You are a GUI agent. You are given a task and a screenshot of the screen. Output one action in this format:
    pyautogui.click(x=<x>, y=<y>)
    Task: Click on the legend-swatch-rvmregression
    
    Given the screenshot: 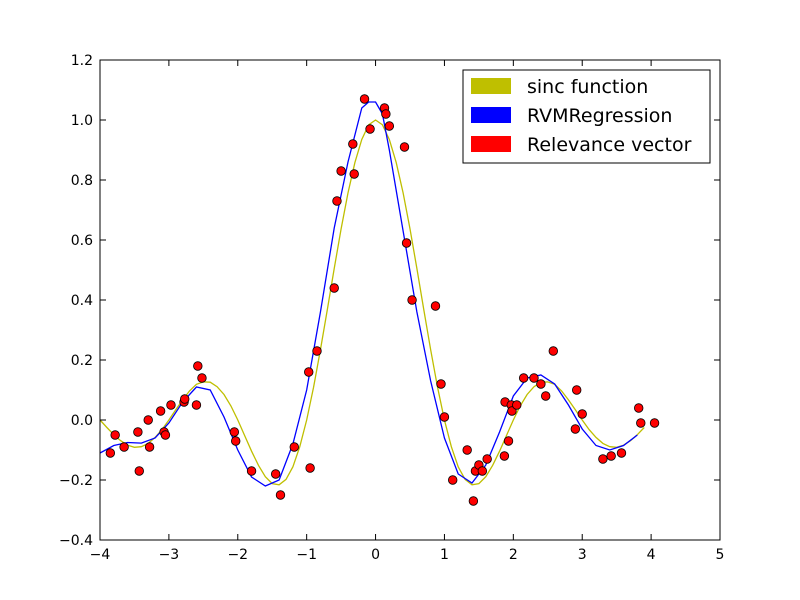 What is the action you would take?
    pyautogui.click(x=491, y=115)
    